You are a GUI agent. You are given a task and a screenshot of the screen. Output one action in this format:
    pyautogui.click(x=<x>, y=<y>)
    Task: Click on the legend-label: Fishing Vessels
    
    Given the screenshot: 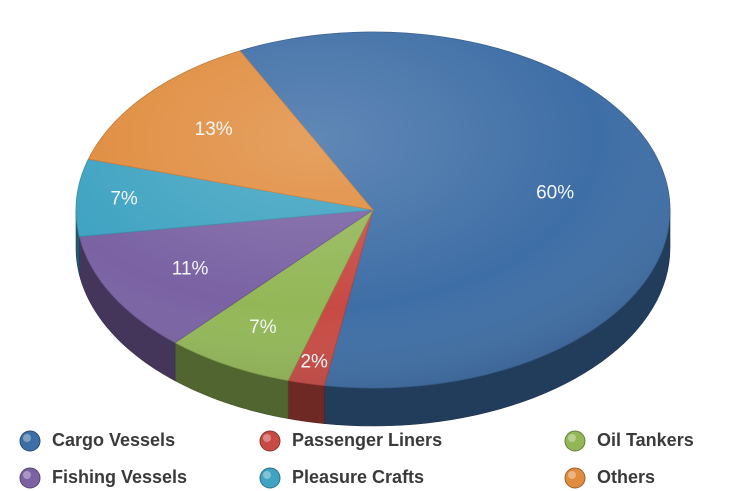 What is the action you would take?
    pyautogui.click(x=119, y=477)
    